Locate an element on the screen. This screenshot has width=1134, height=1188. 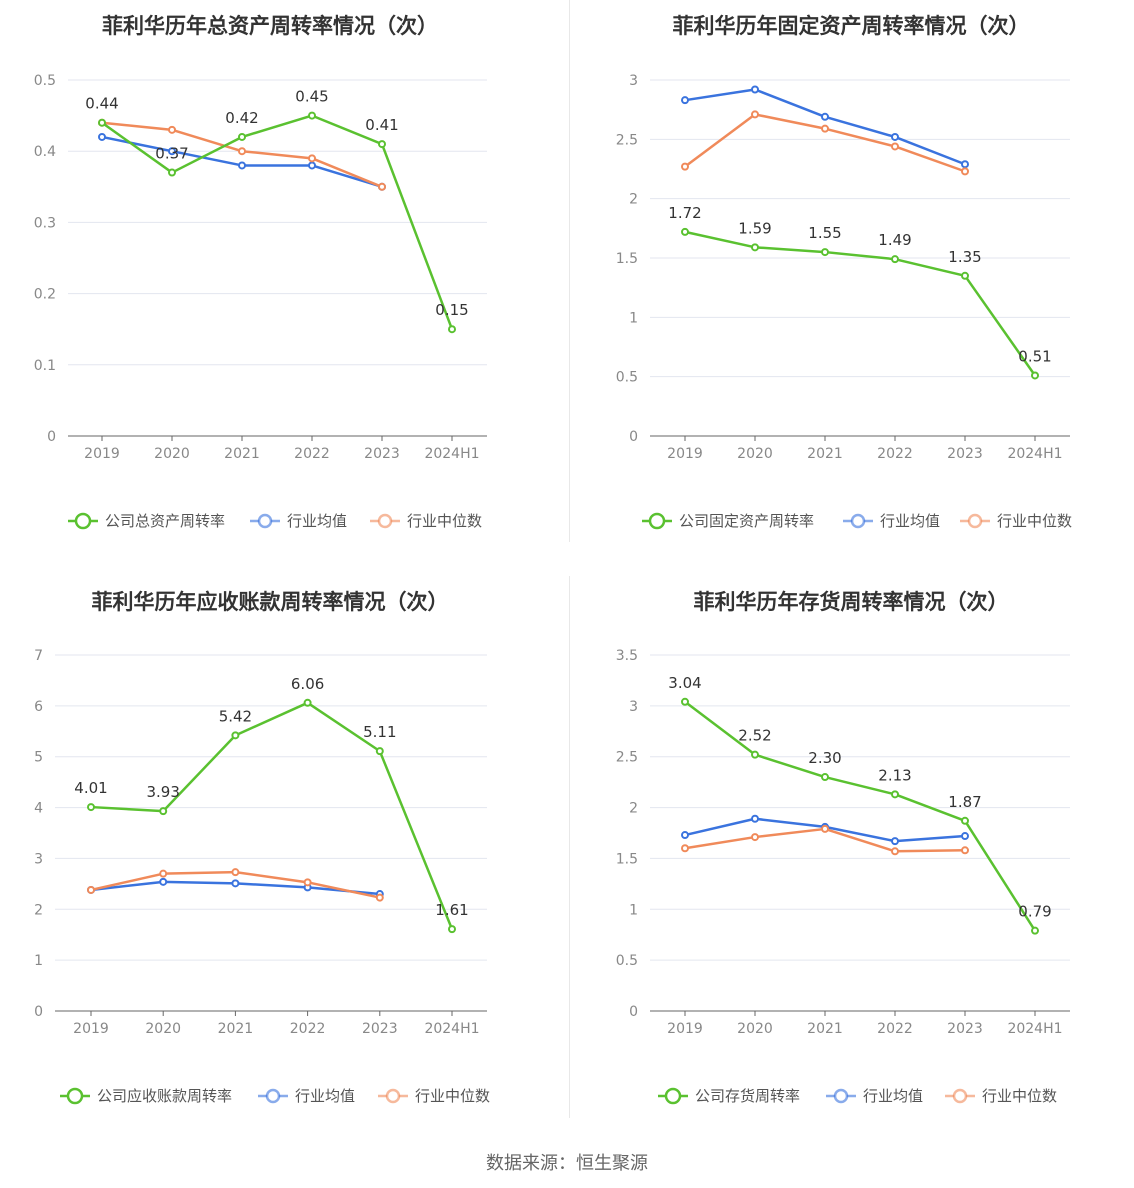
legend-item-company: 公司应收账款周转率 is located at coordinates (146, 1096).